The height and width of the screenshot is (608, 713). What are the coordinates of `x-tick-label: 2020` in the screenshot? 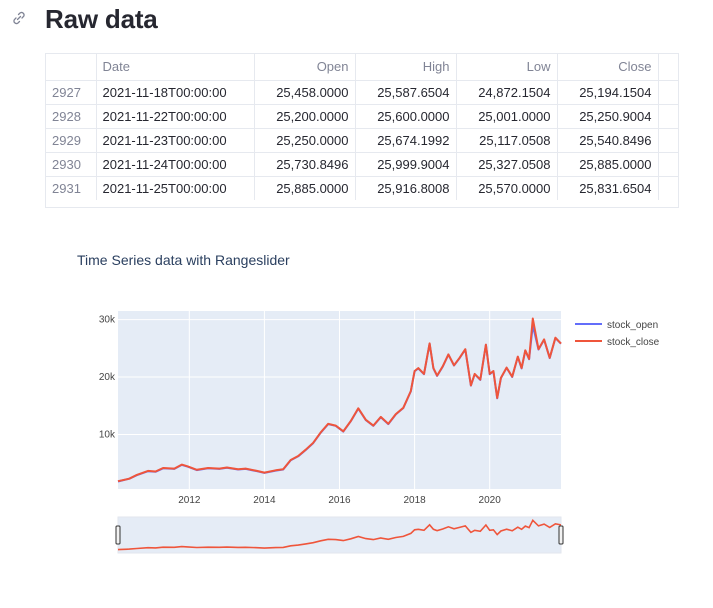 It's located at (490, 500).